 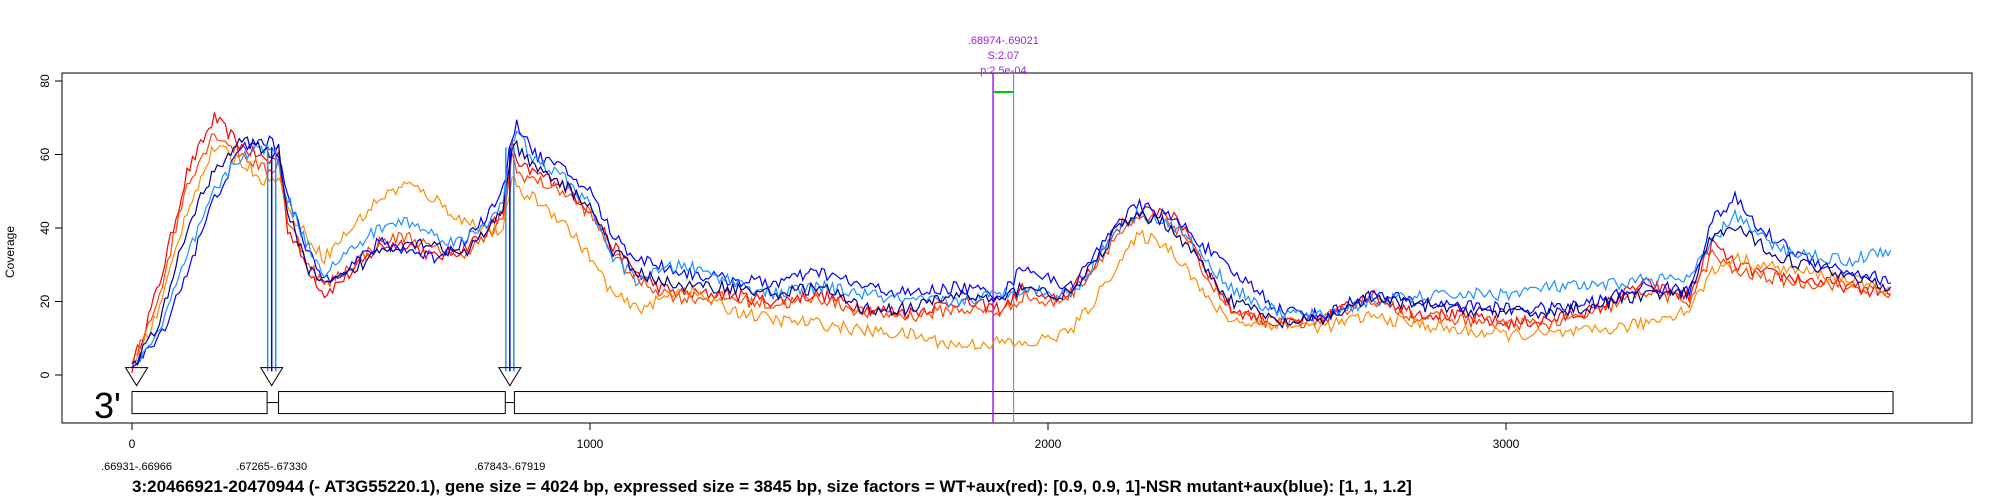 What do you see at coordinates (1506, 444) in the screenshot?
I see `x-tick-label: 3000` at bounding box center [1506, 444].